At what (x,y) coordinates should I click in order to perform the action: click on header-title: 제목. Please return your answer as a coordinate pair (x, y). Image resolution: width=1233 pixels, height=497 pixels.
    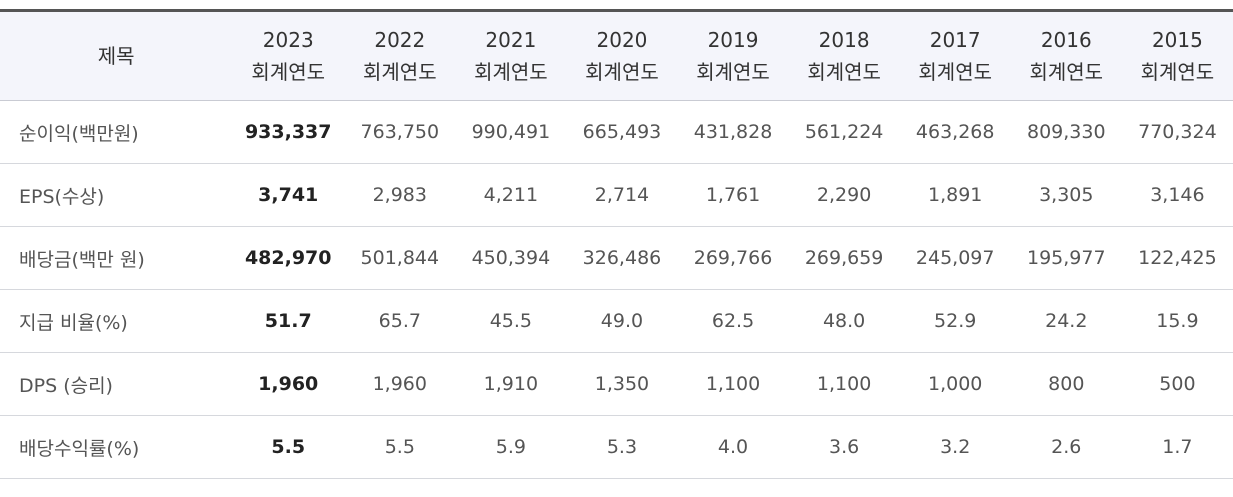
    Looking at the image, I should click on (116, 55).